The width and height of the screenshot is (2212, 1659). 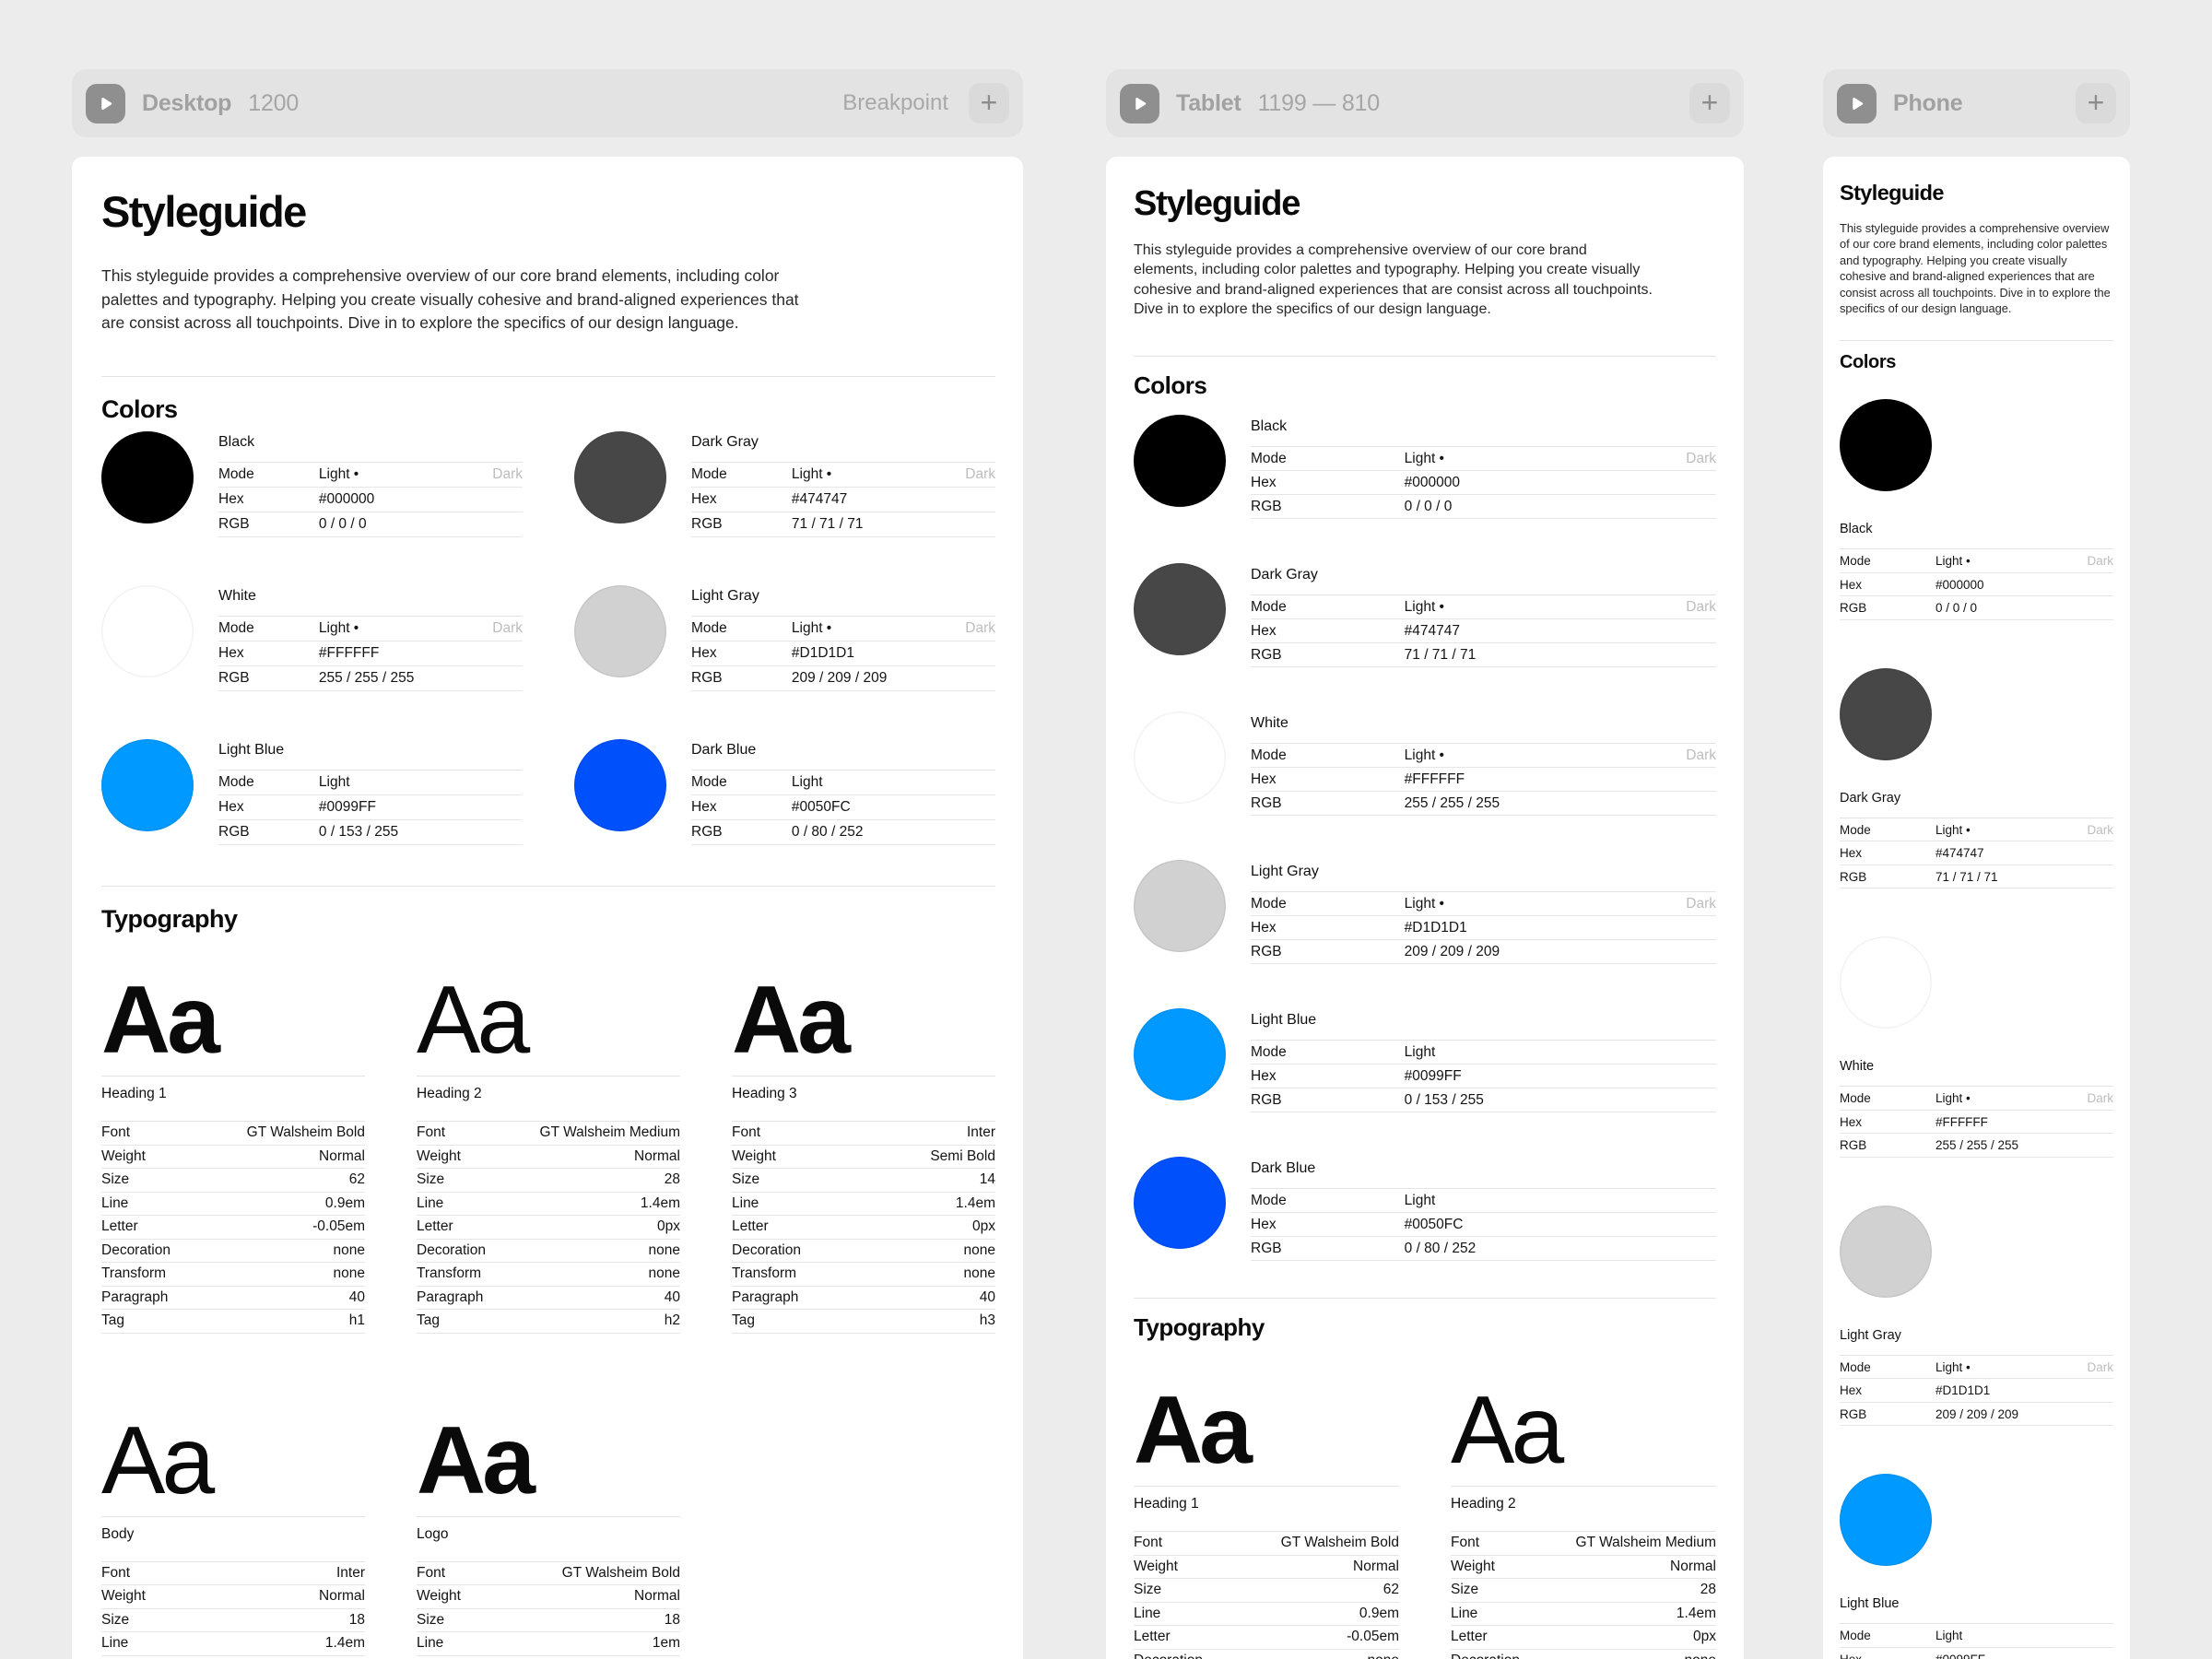 What do you see at coordinates (344, 1202) in the screenshot?
I see `type-row-value: 0.9em` at bounding box center [344, 1202].